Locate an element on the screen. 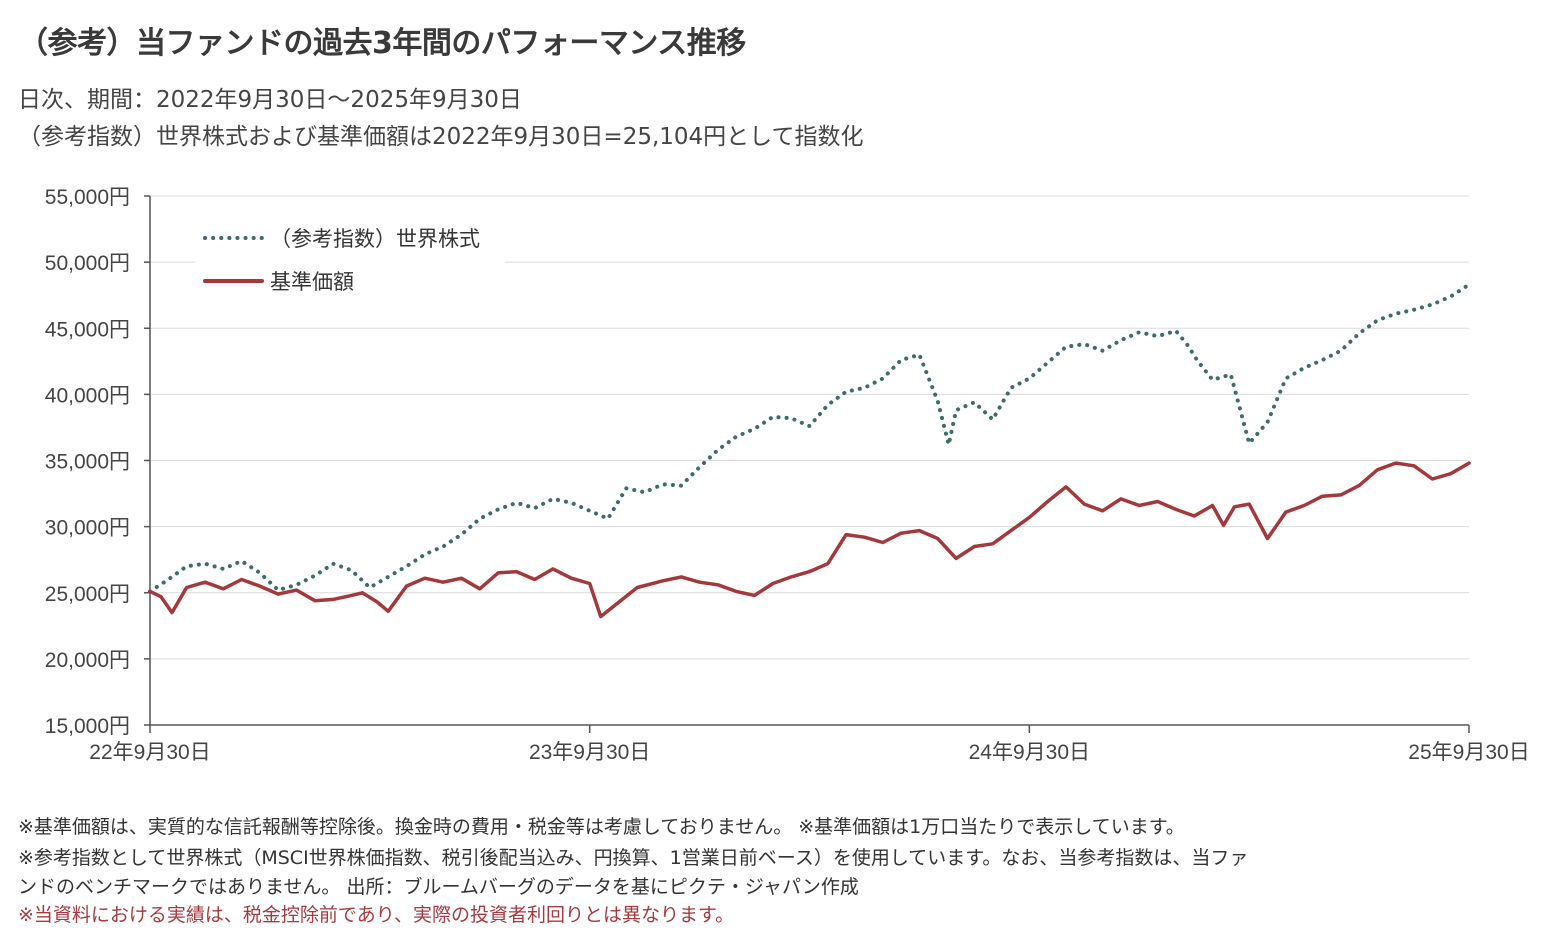 The image size is (1565, 945). period-subtitle: 日次、期間：2022年9月30日～2025年9月30日 is located at coordinates (270, 100).